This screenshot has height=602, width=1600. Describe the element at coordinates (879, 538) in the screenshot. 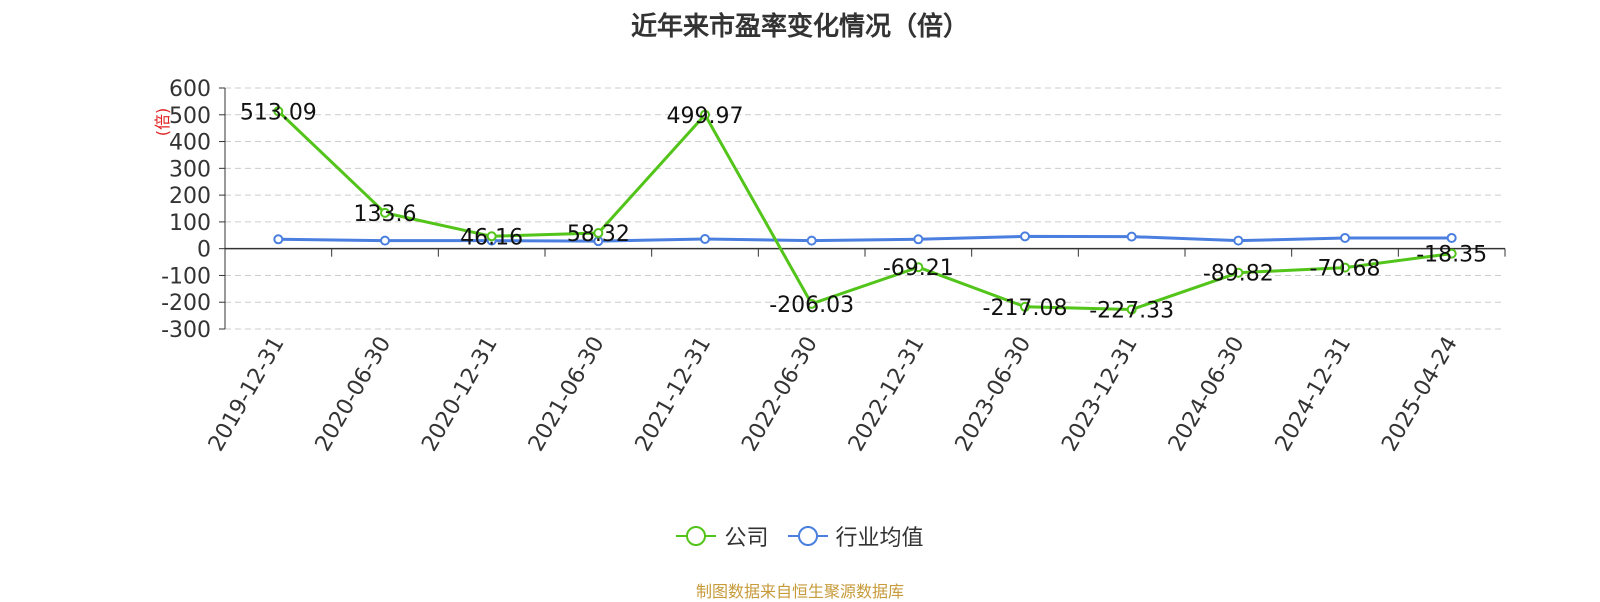

I see `legend-label-industry: 行业均值` at that location.